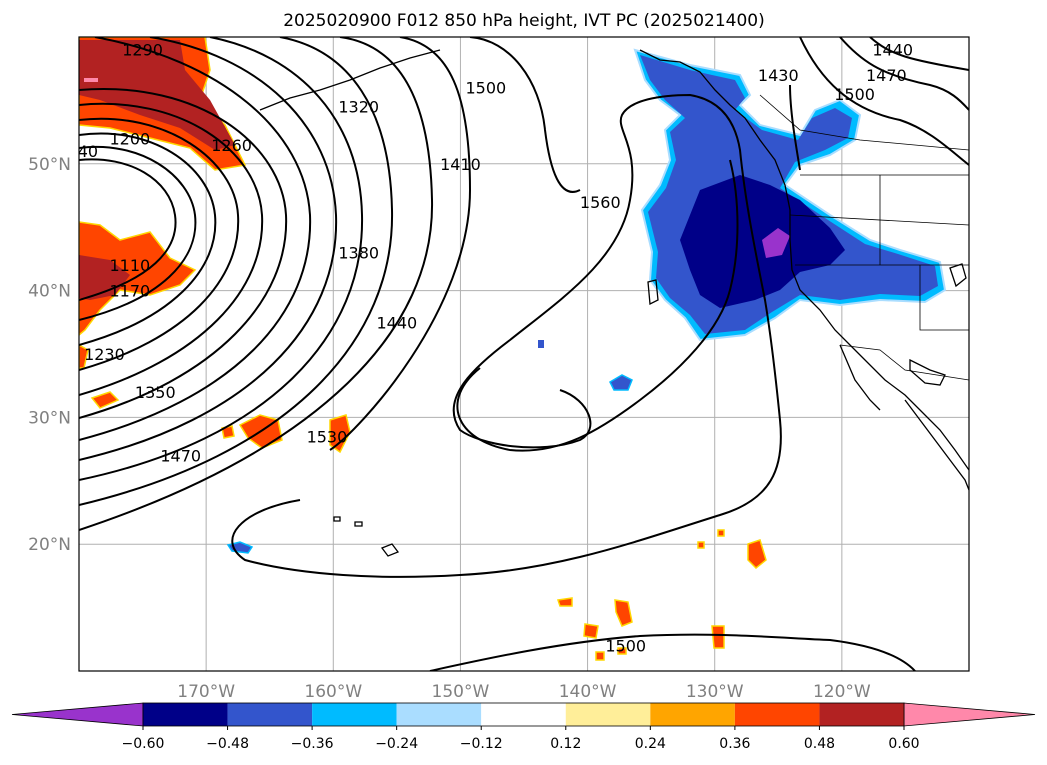 The width and height of the screenshot is (1047, 765). I want to click on coastline-alaska-south, so click(350, 80).